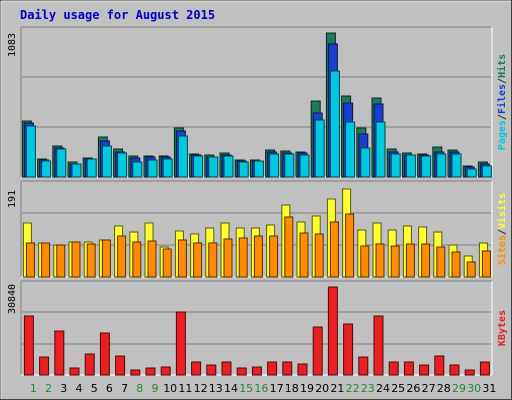  Describe the element at coordinates (474, 388) in the screenshot. I see `x-tick-label-day-30: 30` at that location.